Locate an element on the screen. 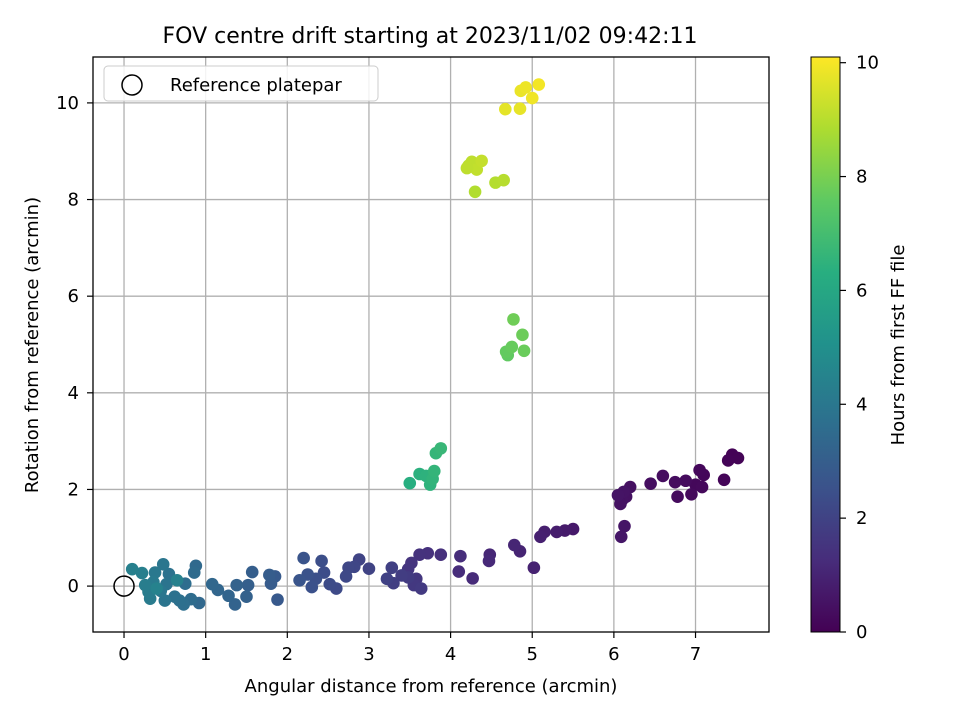  y-axis-ticks: 0 2 4 6 8 10 is located at coordinates (74, 345).